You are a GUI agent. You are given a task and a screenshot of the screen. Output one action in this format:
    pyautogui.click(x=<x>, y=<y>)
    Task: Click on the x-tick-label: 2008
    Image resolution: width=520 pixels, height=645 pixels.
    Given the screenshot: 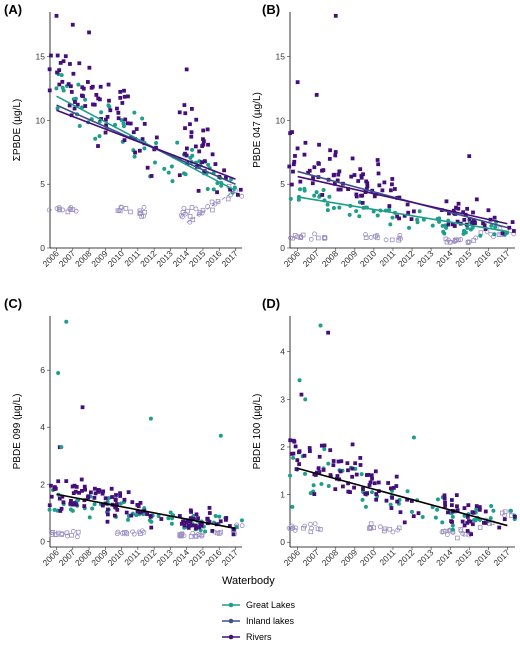 What is the action you would take?
    pyautogui.click(x=83, y=258)
    